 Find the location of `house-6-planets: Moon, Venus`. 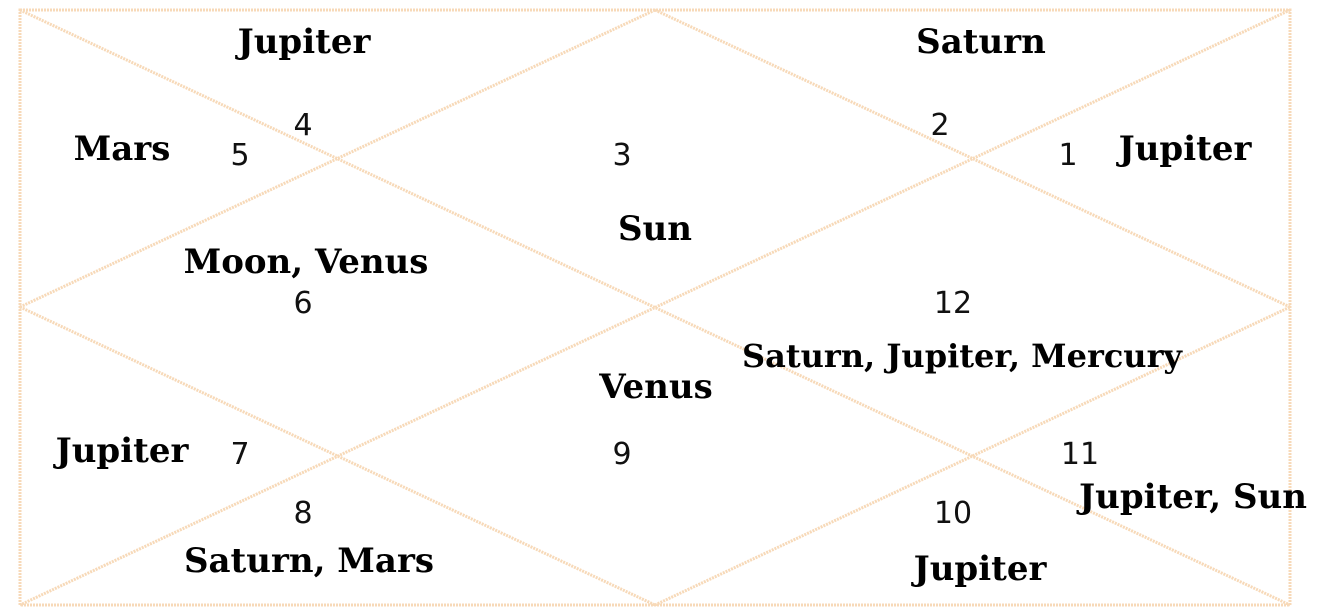

house-6-planets: Moon, Venus is located at coordinates (306, 262).